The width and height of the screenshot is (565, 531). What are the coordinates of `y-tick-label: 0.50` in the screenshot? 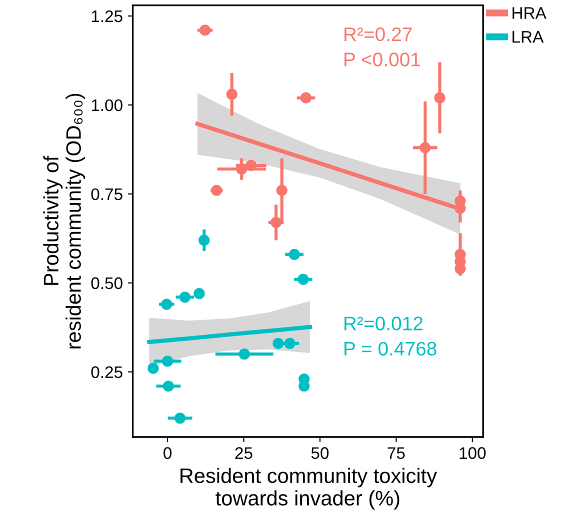 It's located at (106, 283).